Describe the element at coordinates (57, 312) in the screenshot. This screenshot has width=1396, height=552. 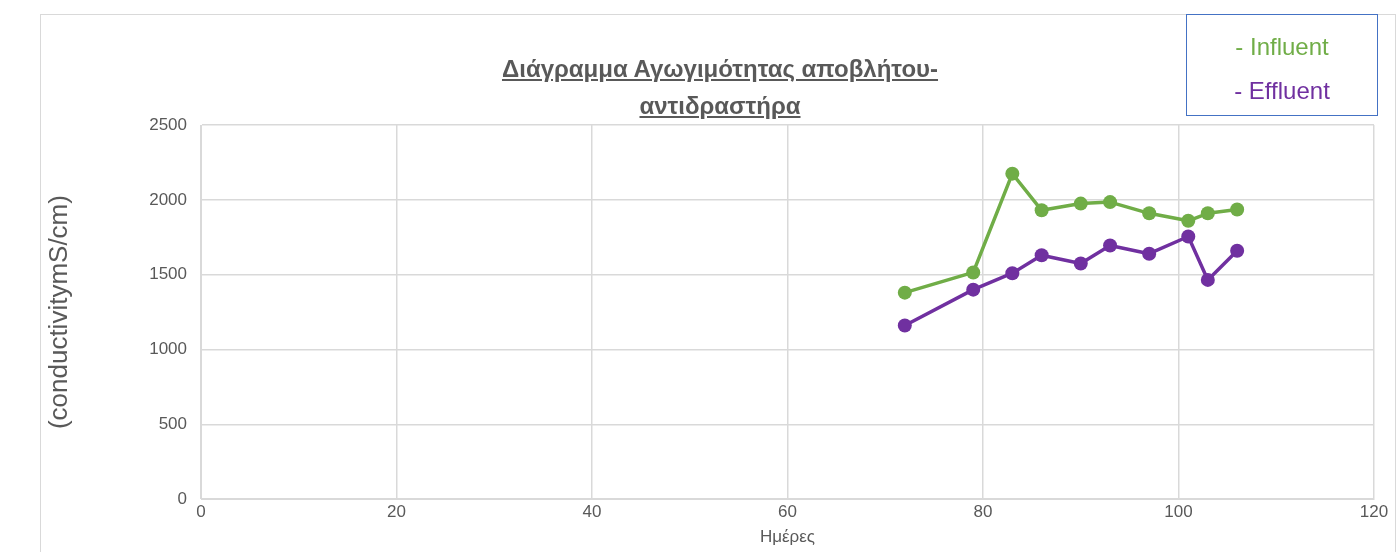
I see `y-axis-title: (conductivitymS/cm)` at that location.